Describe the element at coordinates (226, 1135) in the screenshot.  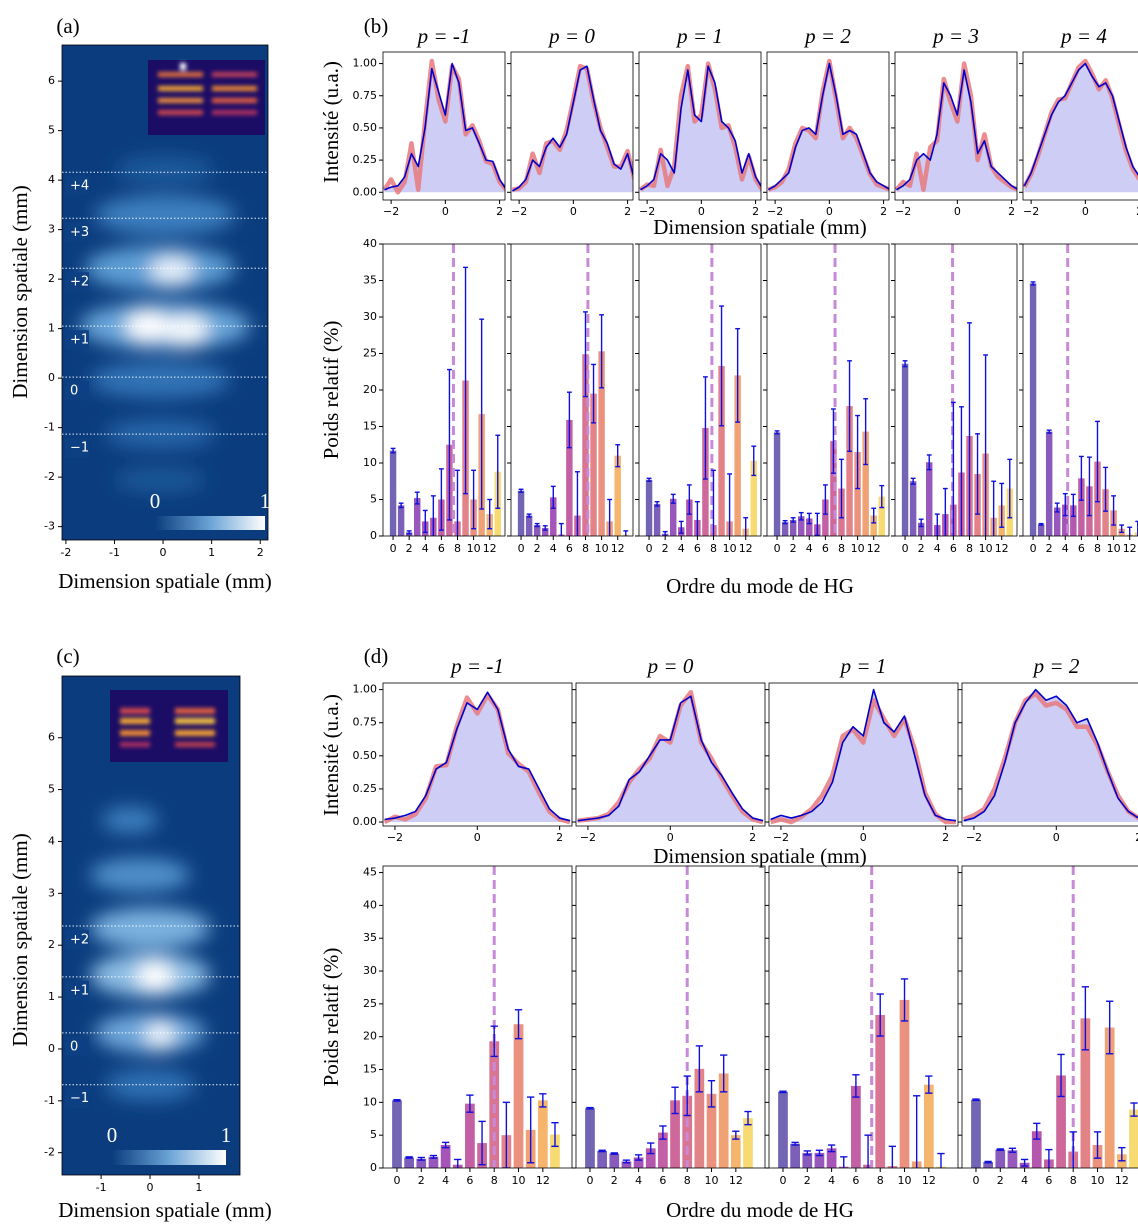
I see `colorbar-label: 1` at that location.